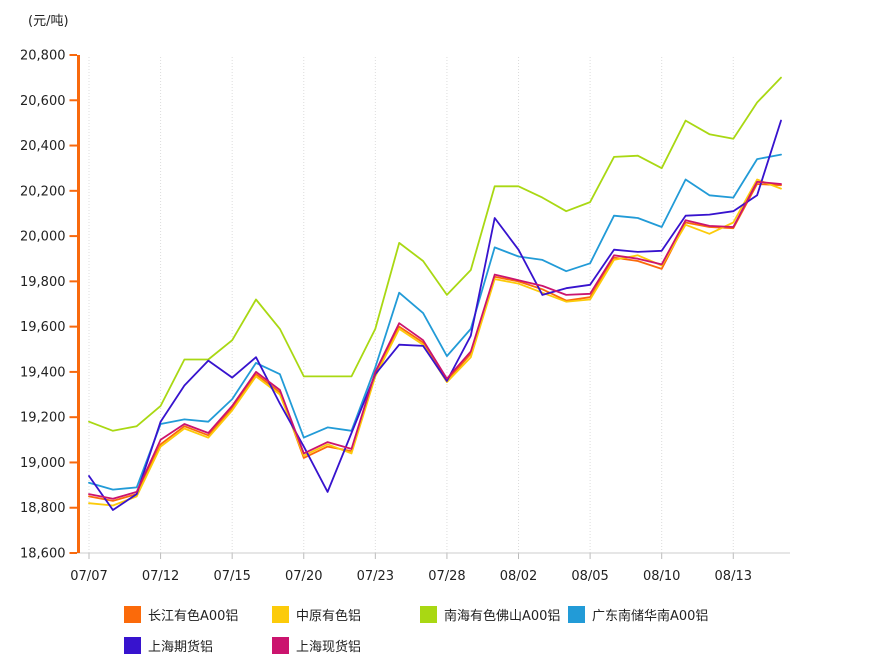 This screenshot has height=670, width=870. I want to click on legend-item-0: 长江有色A00铝, so click(181, 614).